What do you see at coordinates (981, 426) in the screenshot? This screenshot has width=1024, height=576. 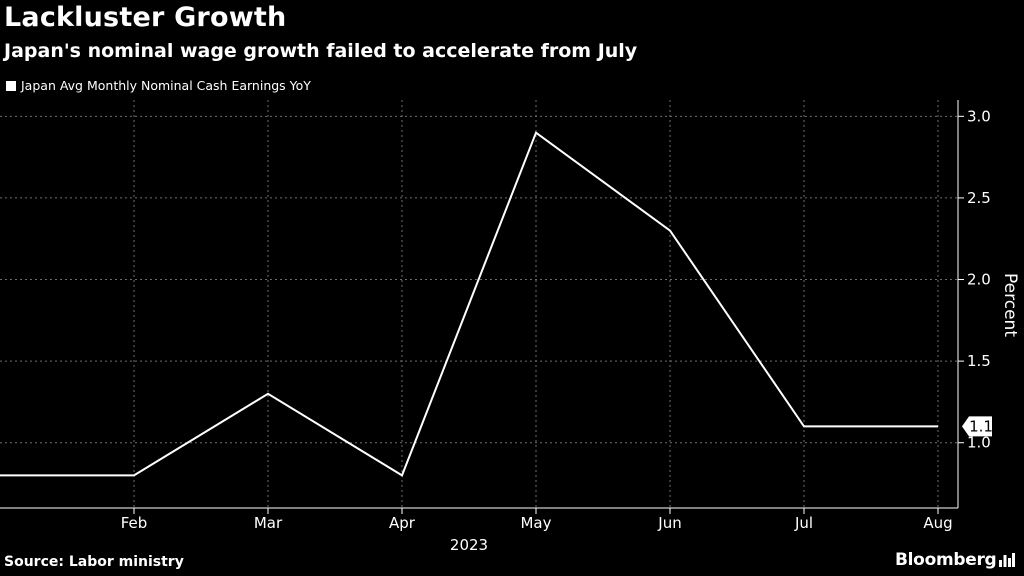 I see `last-value-label: 1.1` at bounding box center [981, 426].